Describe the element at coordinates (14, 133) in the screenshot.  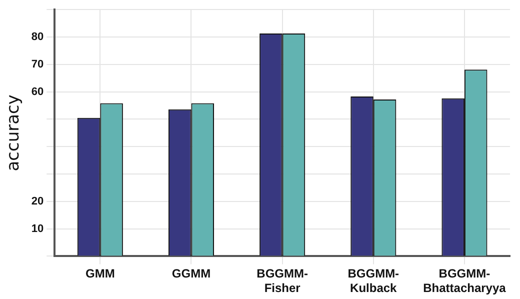
I see `y-axis-title: accuracy` at that location.